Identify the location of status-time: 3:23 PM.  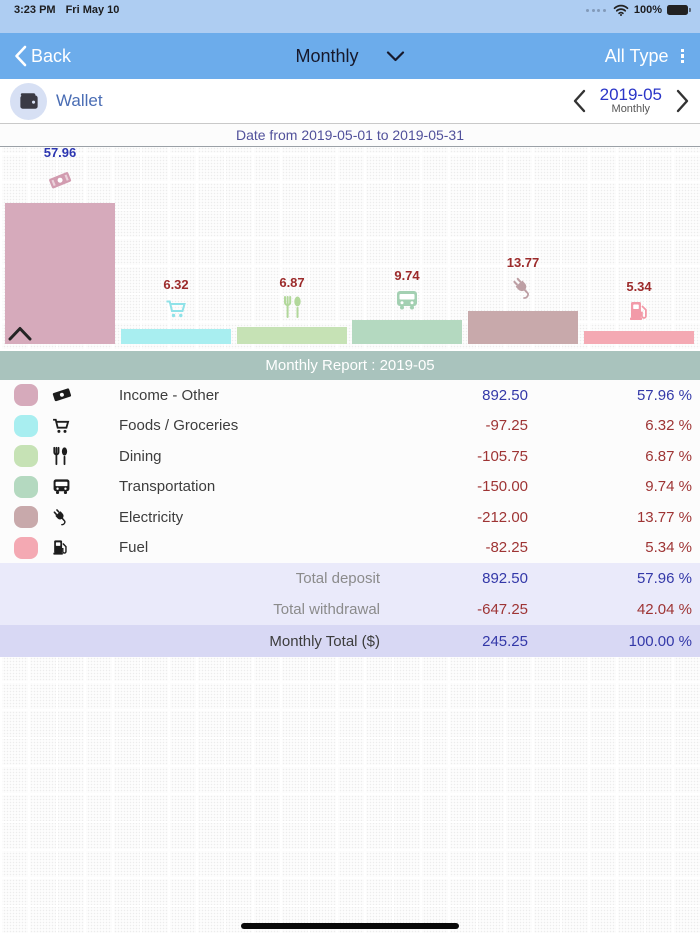
(35, 10).